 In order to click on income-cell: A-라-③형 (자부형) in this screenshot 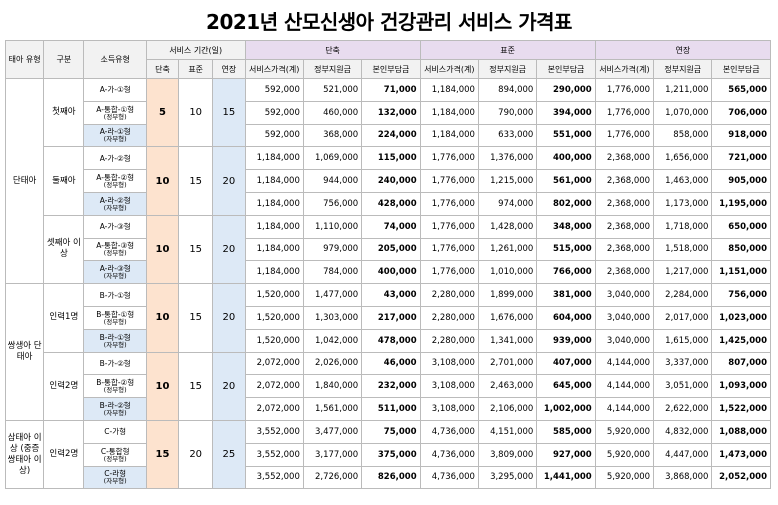, I will do `click(115, 272)`.